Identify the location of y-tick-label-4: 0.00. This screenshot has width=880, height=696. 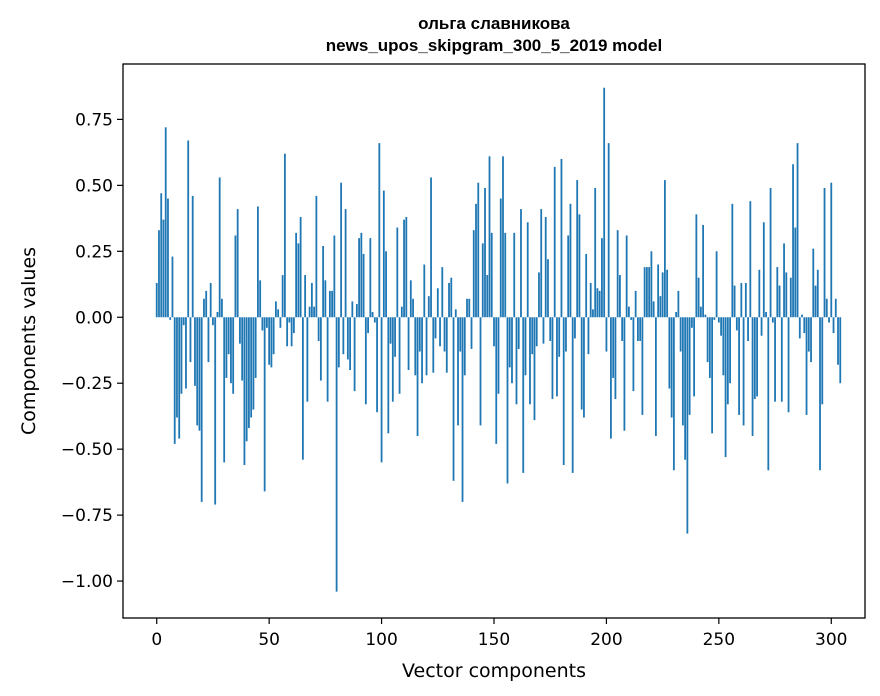
(94, 318).